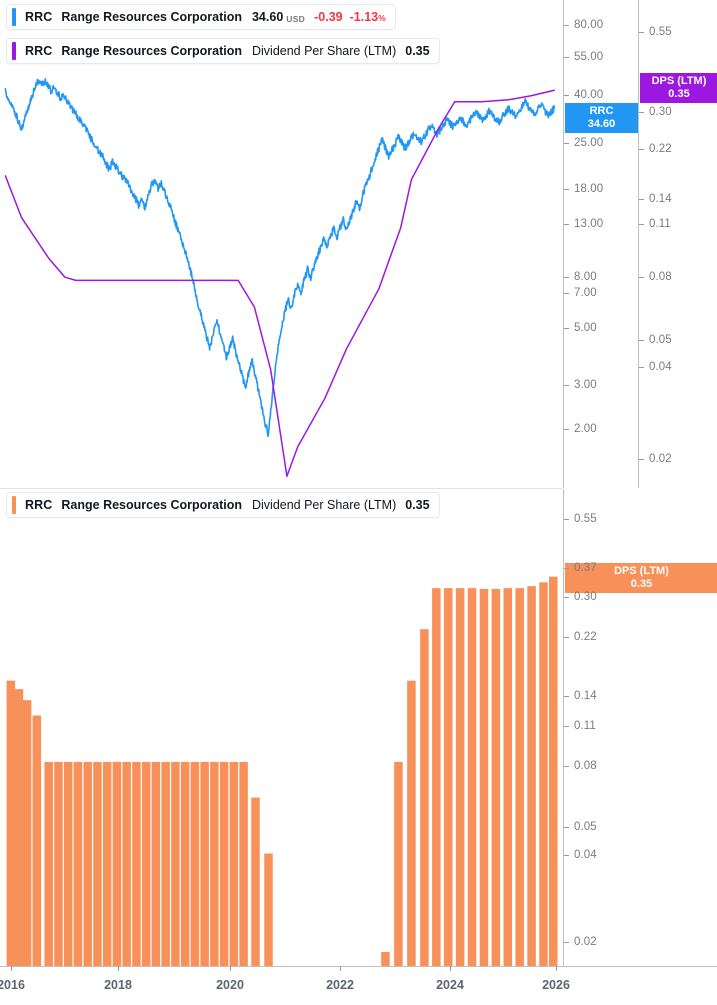  What do you see at coordinates (585, 293) in the screenshot?
I see `price-axis-tick-label: 7.00` at bounding box center [585, 293].